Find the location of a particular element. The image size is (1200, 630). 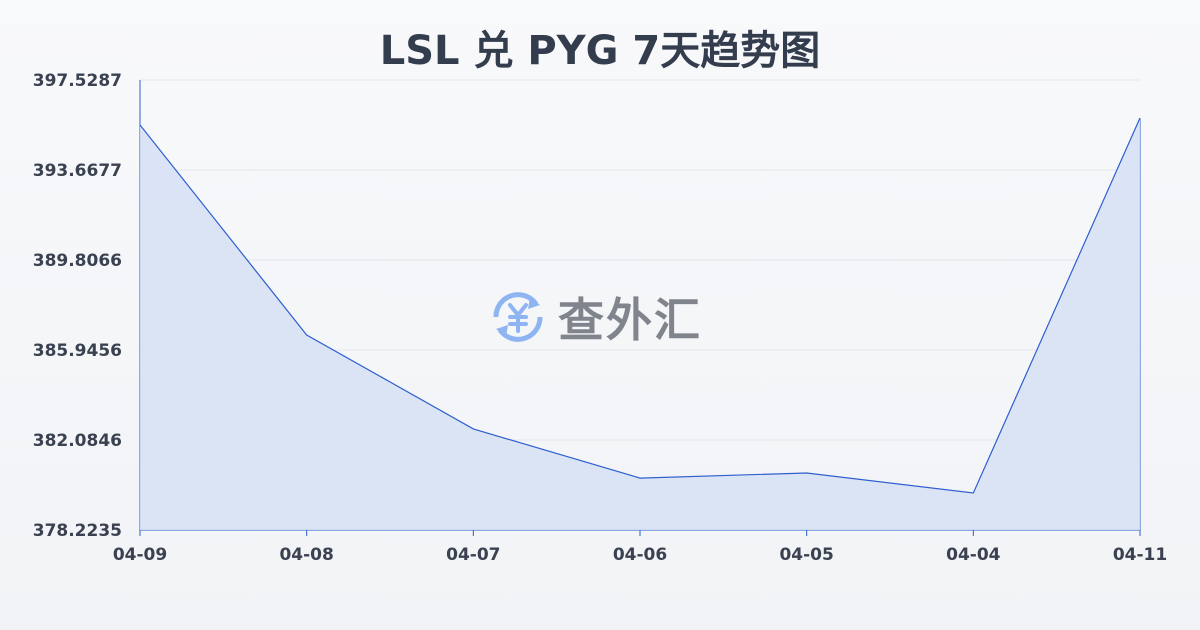

x-tick-label: 04-04 is located at coordinates (973, 555).